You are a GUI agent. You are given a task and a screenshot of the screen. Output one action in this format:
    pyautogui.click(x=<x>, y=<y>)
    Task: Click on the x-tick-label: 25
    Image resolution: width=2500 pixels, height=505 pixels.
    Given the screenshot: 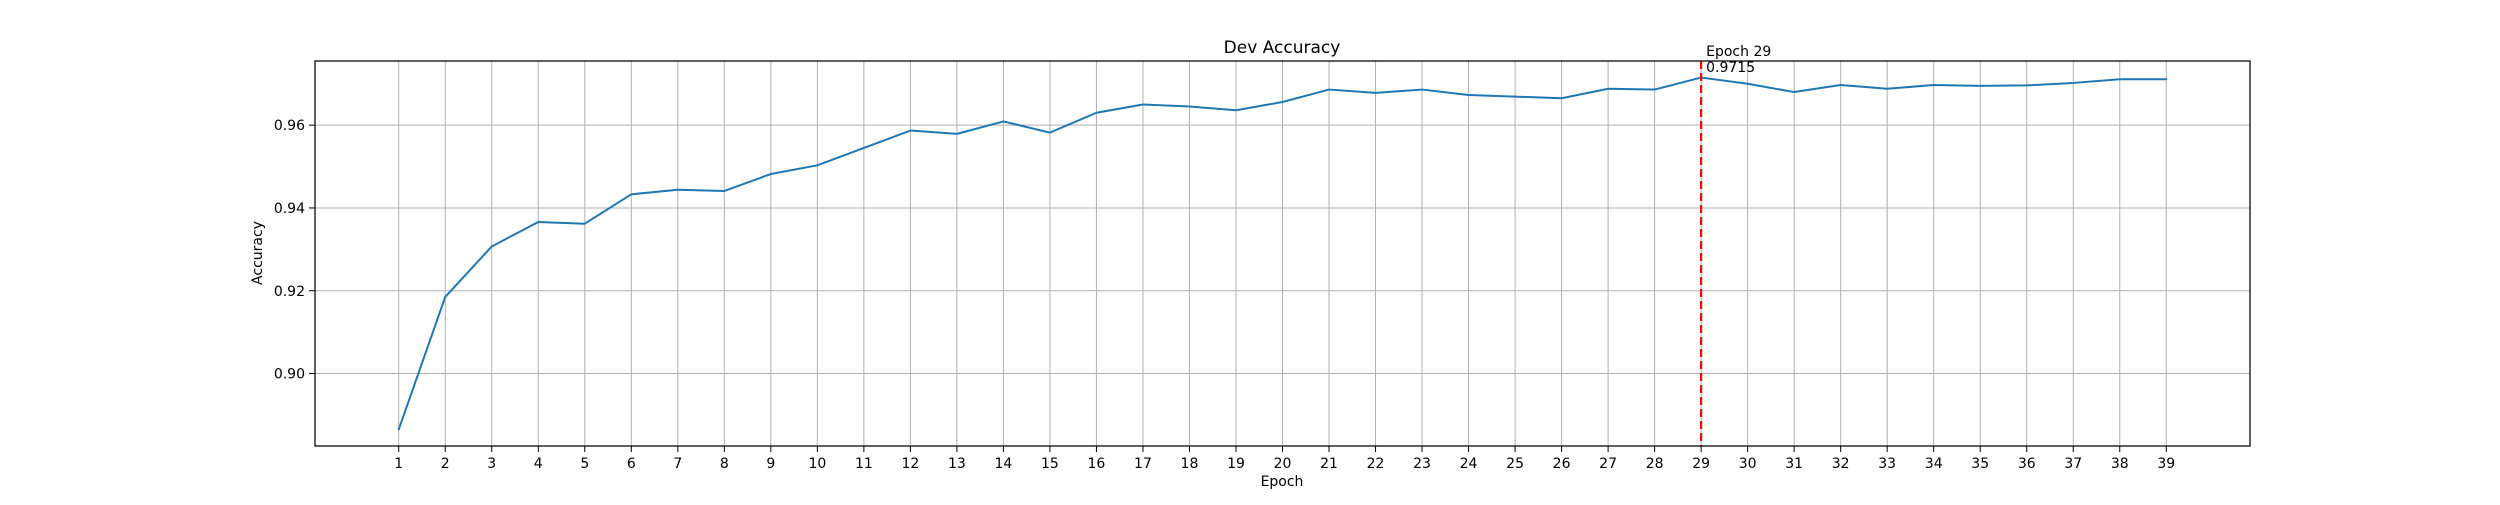 What is the action you would take?
    pyautogui.click(x=1515, y=464)
    